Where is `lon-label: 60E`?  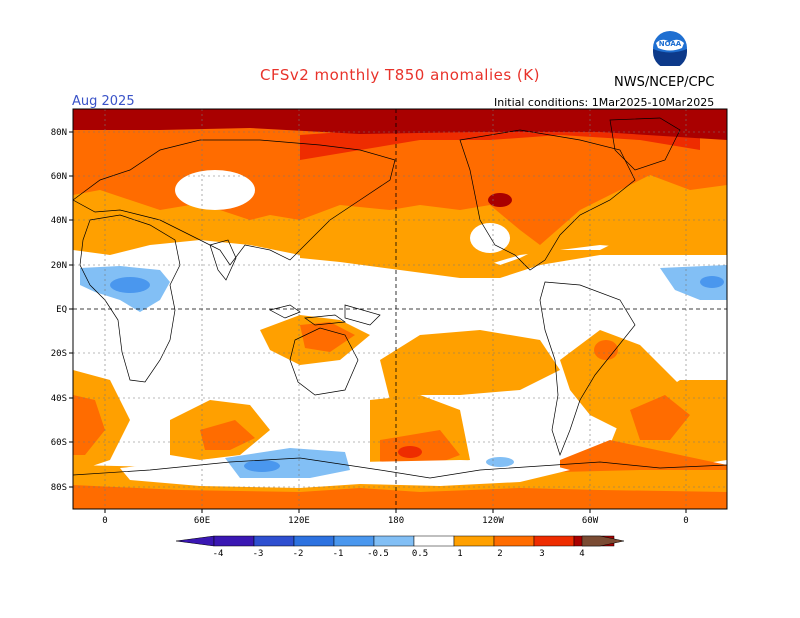
lon-label: 60E is located at coordinates (202, 521).